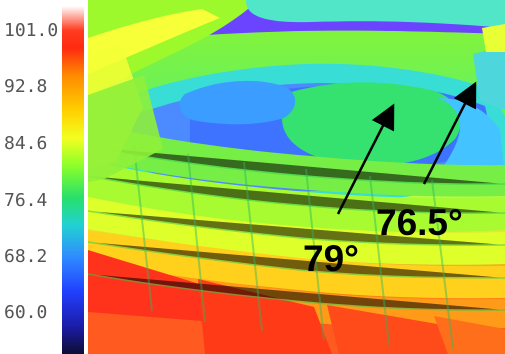 The height and width of the screenshot is (354, 505). Describe the element at coordinates (419, 222) in the screenshot. I see `annotation-76-5: 76.5°` at that location.